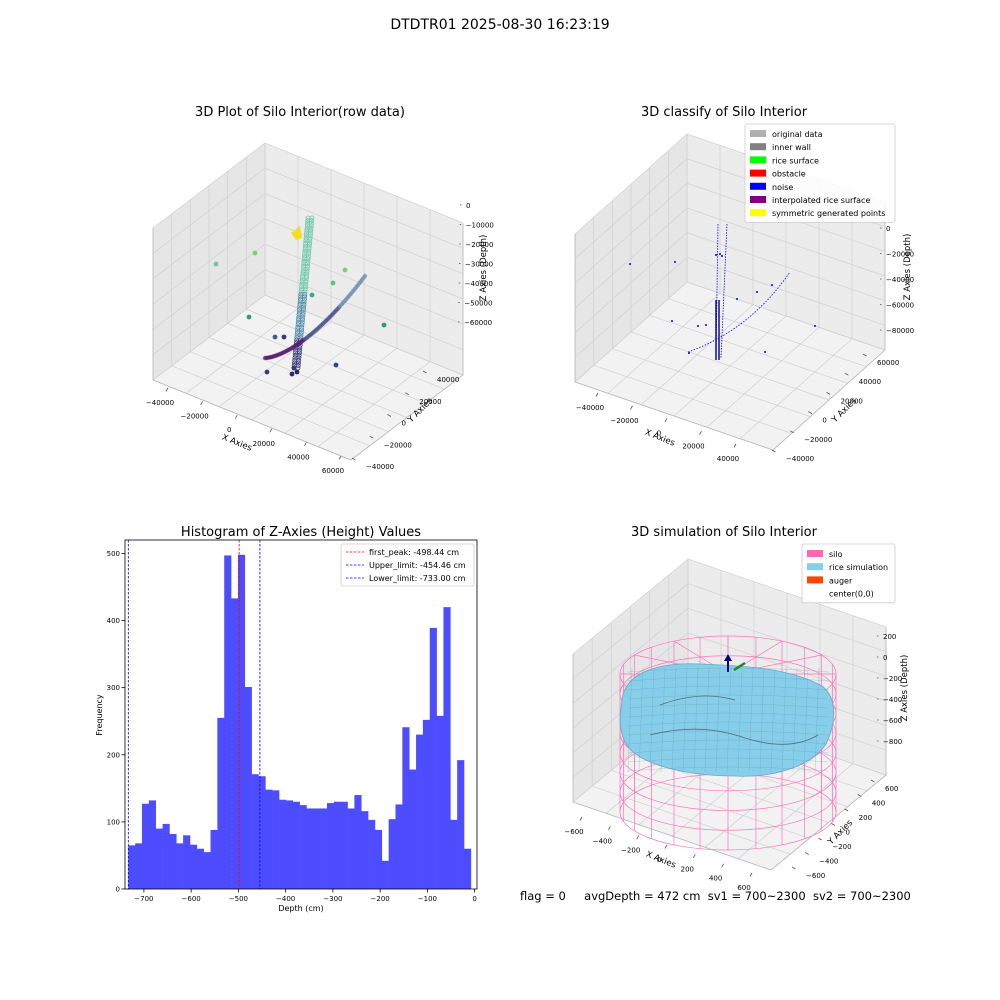 The height and width of the screenshot is (1000, 1000). Describe the element at coordinates (815, 876) in the screenshot. I see `sim-y-tick-label: −600` at that location.